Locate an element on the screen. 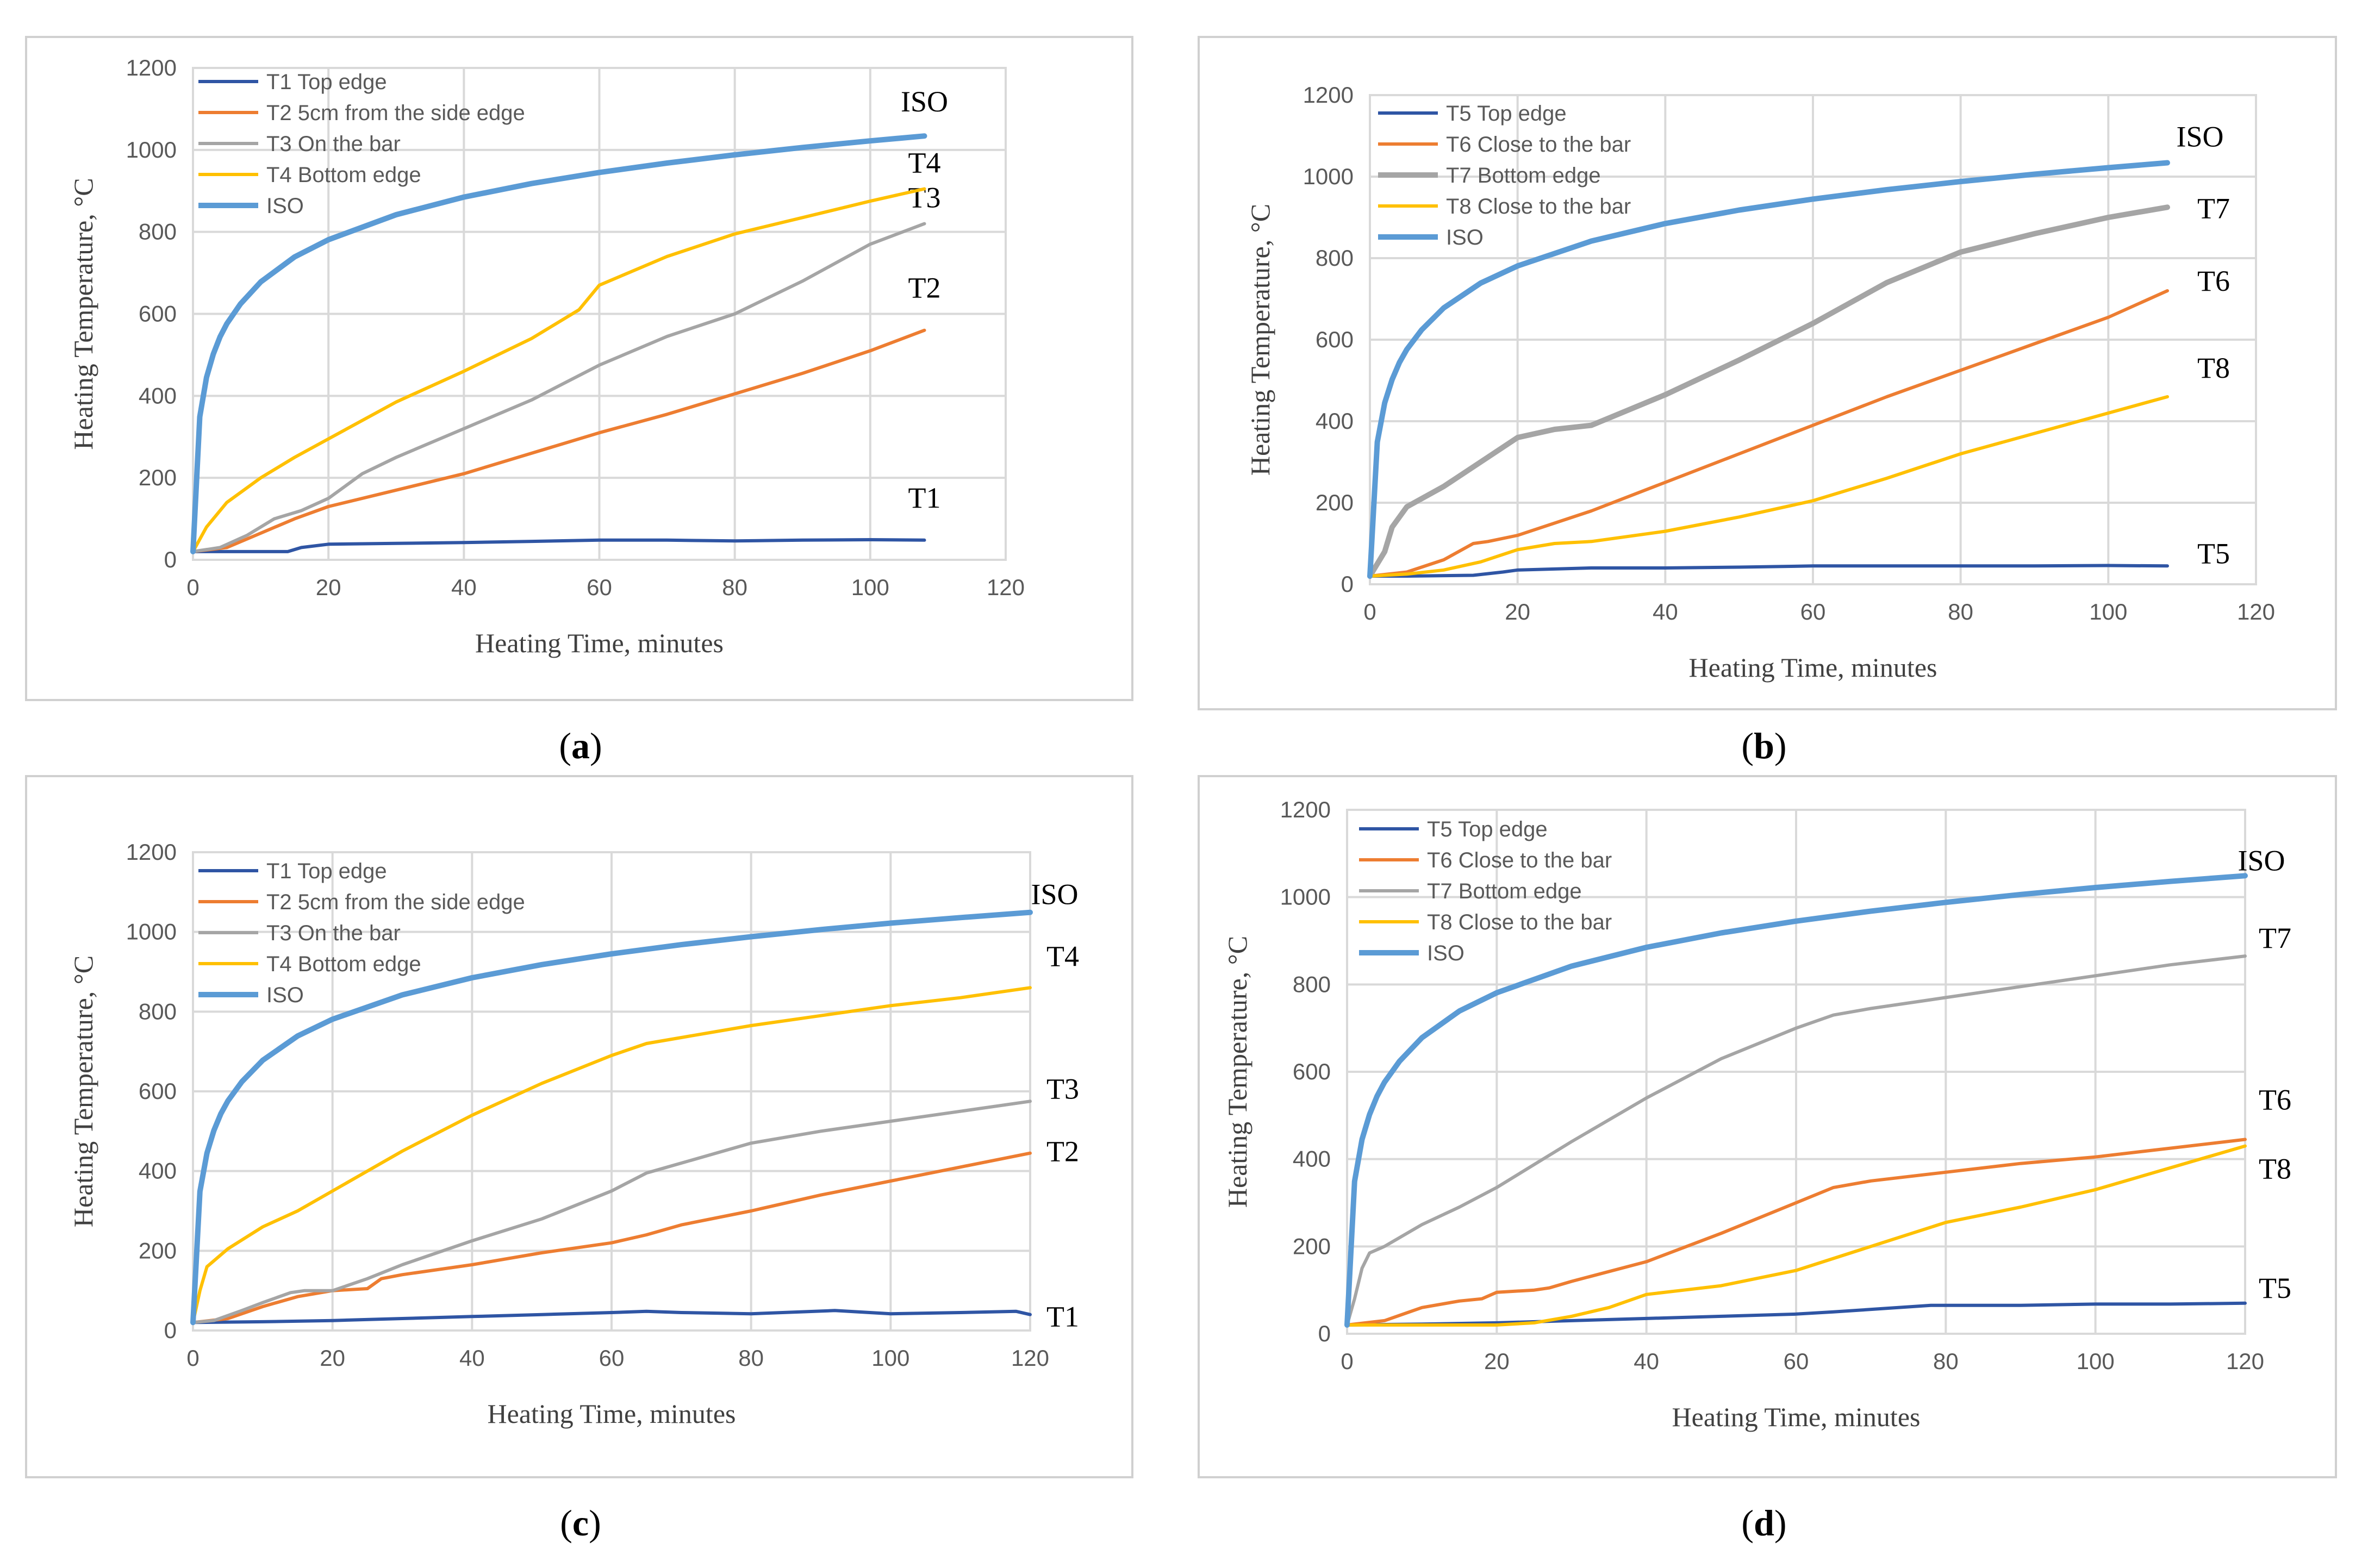 The image size is (2362, 1568). legend-entry: T1 Top edge is located at coordinates (326, 82).